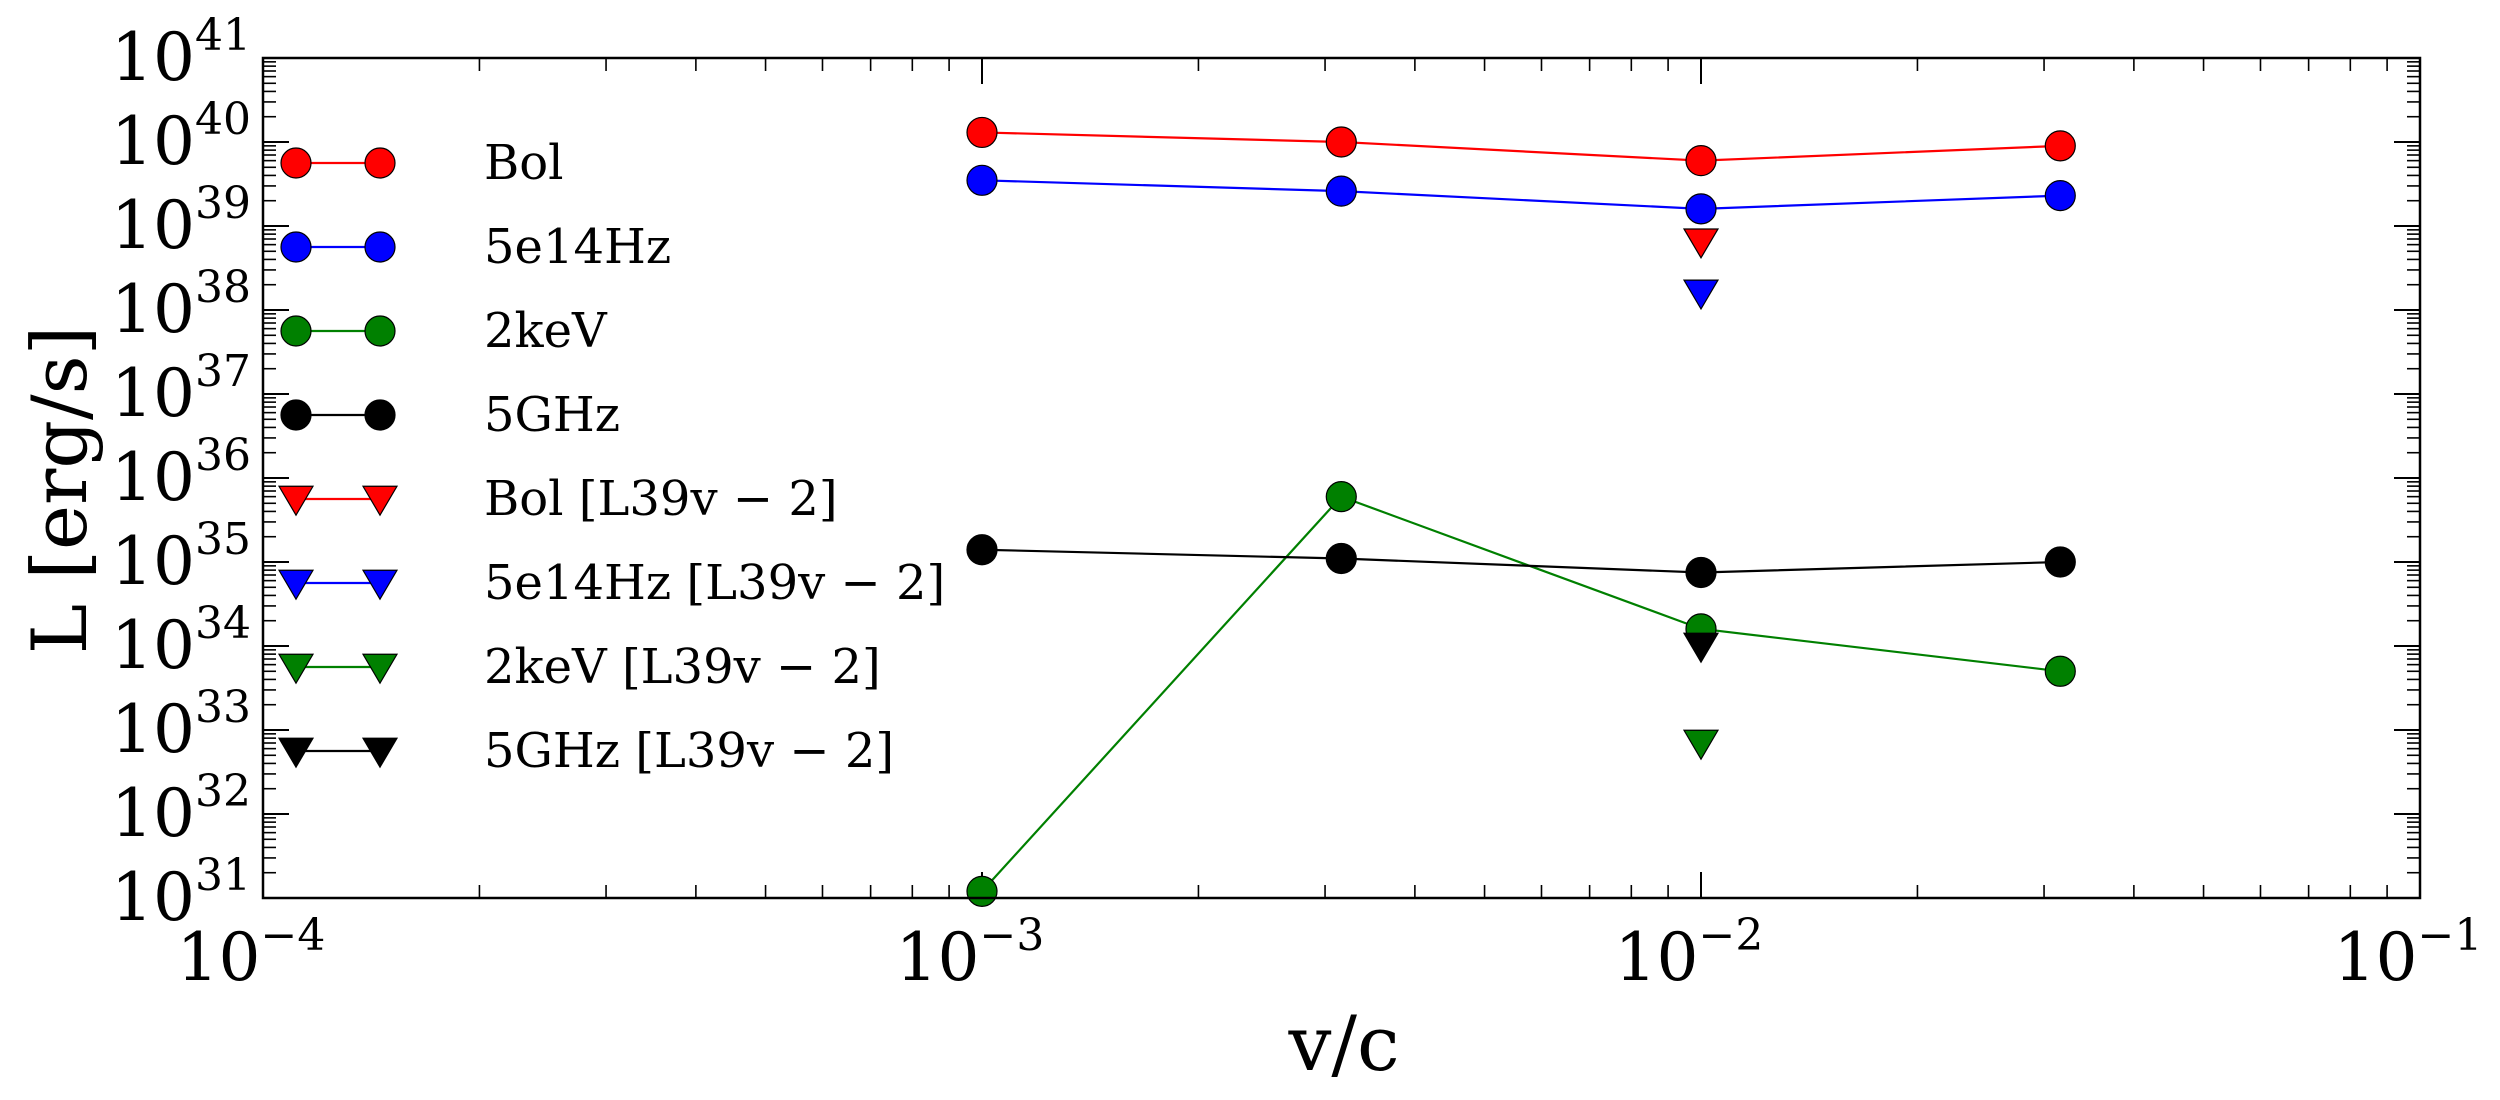 The image size is (2500, 1100). I want to click on y-tick-label: 1033, so click(181, 725).